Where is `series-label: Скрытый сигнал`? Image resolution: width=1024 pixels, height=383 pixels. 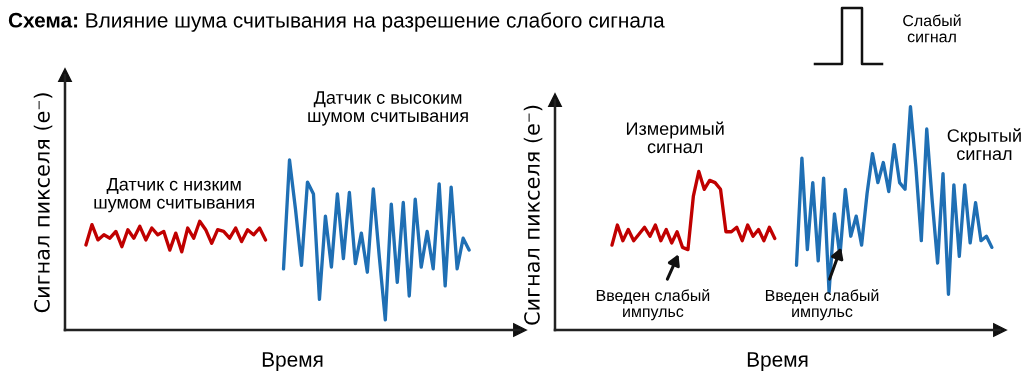 series-label: Скрытый сигнал is located at coordinates (984, 144).